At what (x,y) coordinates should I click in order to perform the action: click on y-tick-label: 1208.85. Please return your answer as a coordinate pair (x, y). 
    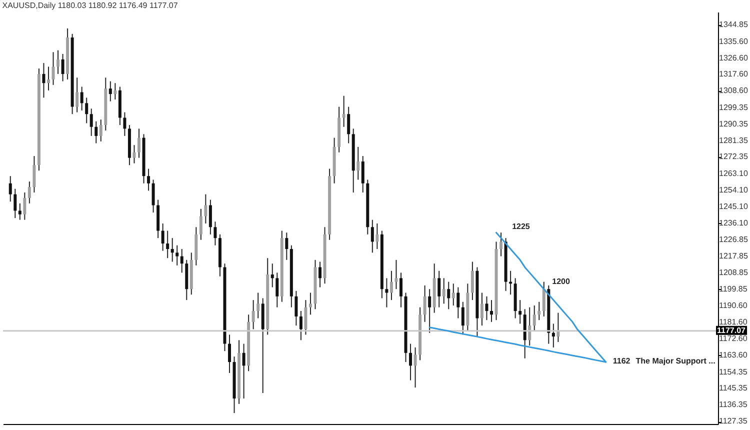
    Looking at the image, I should click on (733, 272).